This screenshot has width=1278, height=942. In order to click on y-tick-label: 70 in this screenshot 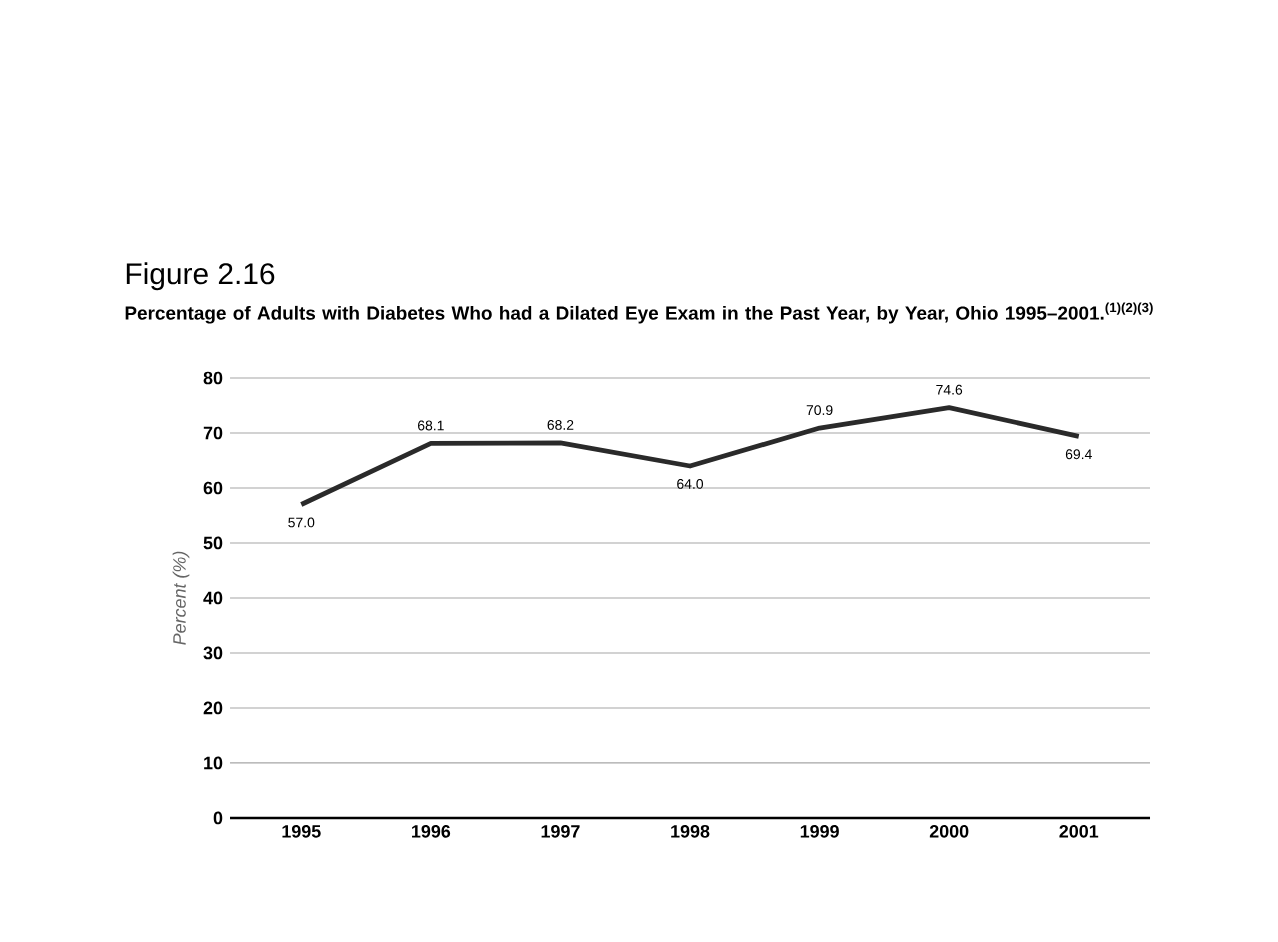, I will do `click(213, 433)`.